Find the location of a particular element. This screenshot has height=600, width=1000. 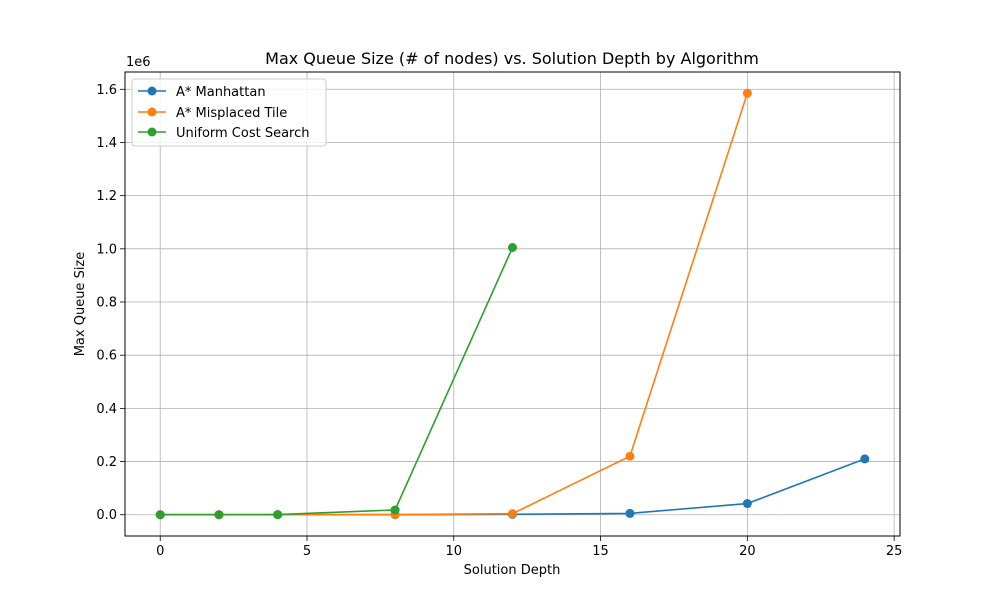

y-tick-label: 1.6 is located at coordinates (106, 90).